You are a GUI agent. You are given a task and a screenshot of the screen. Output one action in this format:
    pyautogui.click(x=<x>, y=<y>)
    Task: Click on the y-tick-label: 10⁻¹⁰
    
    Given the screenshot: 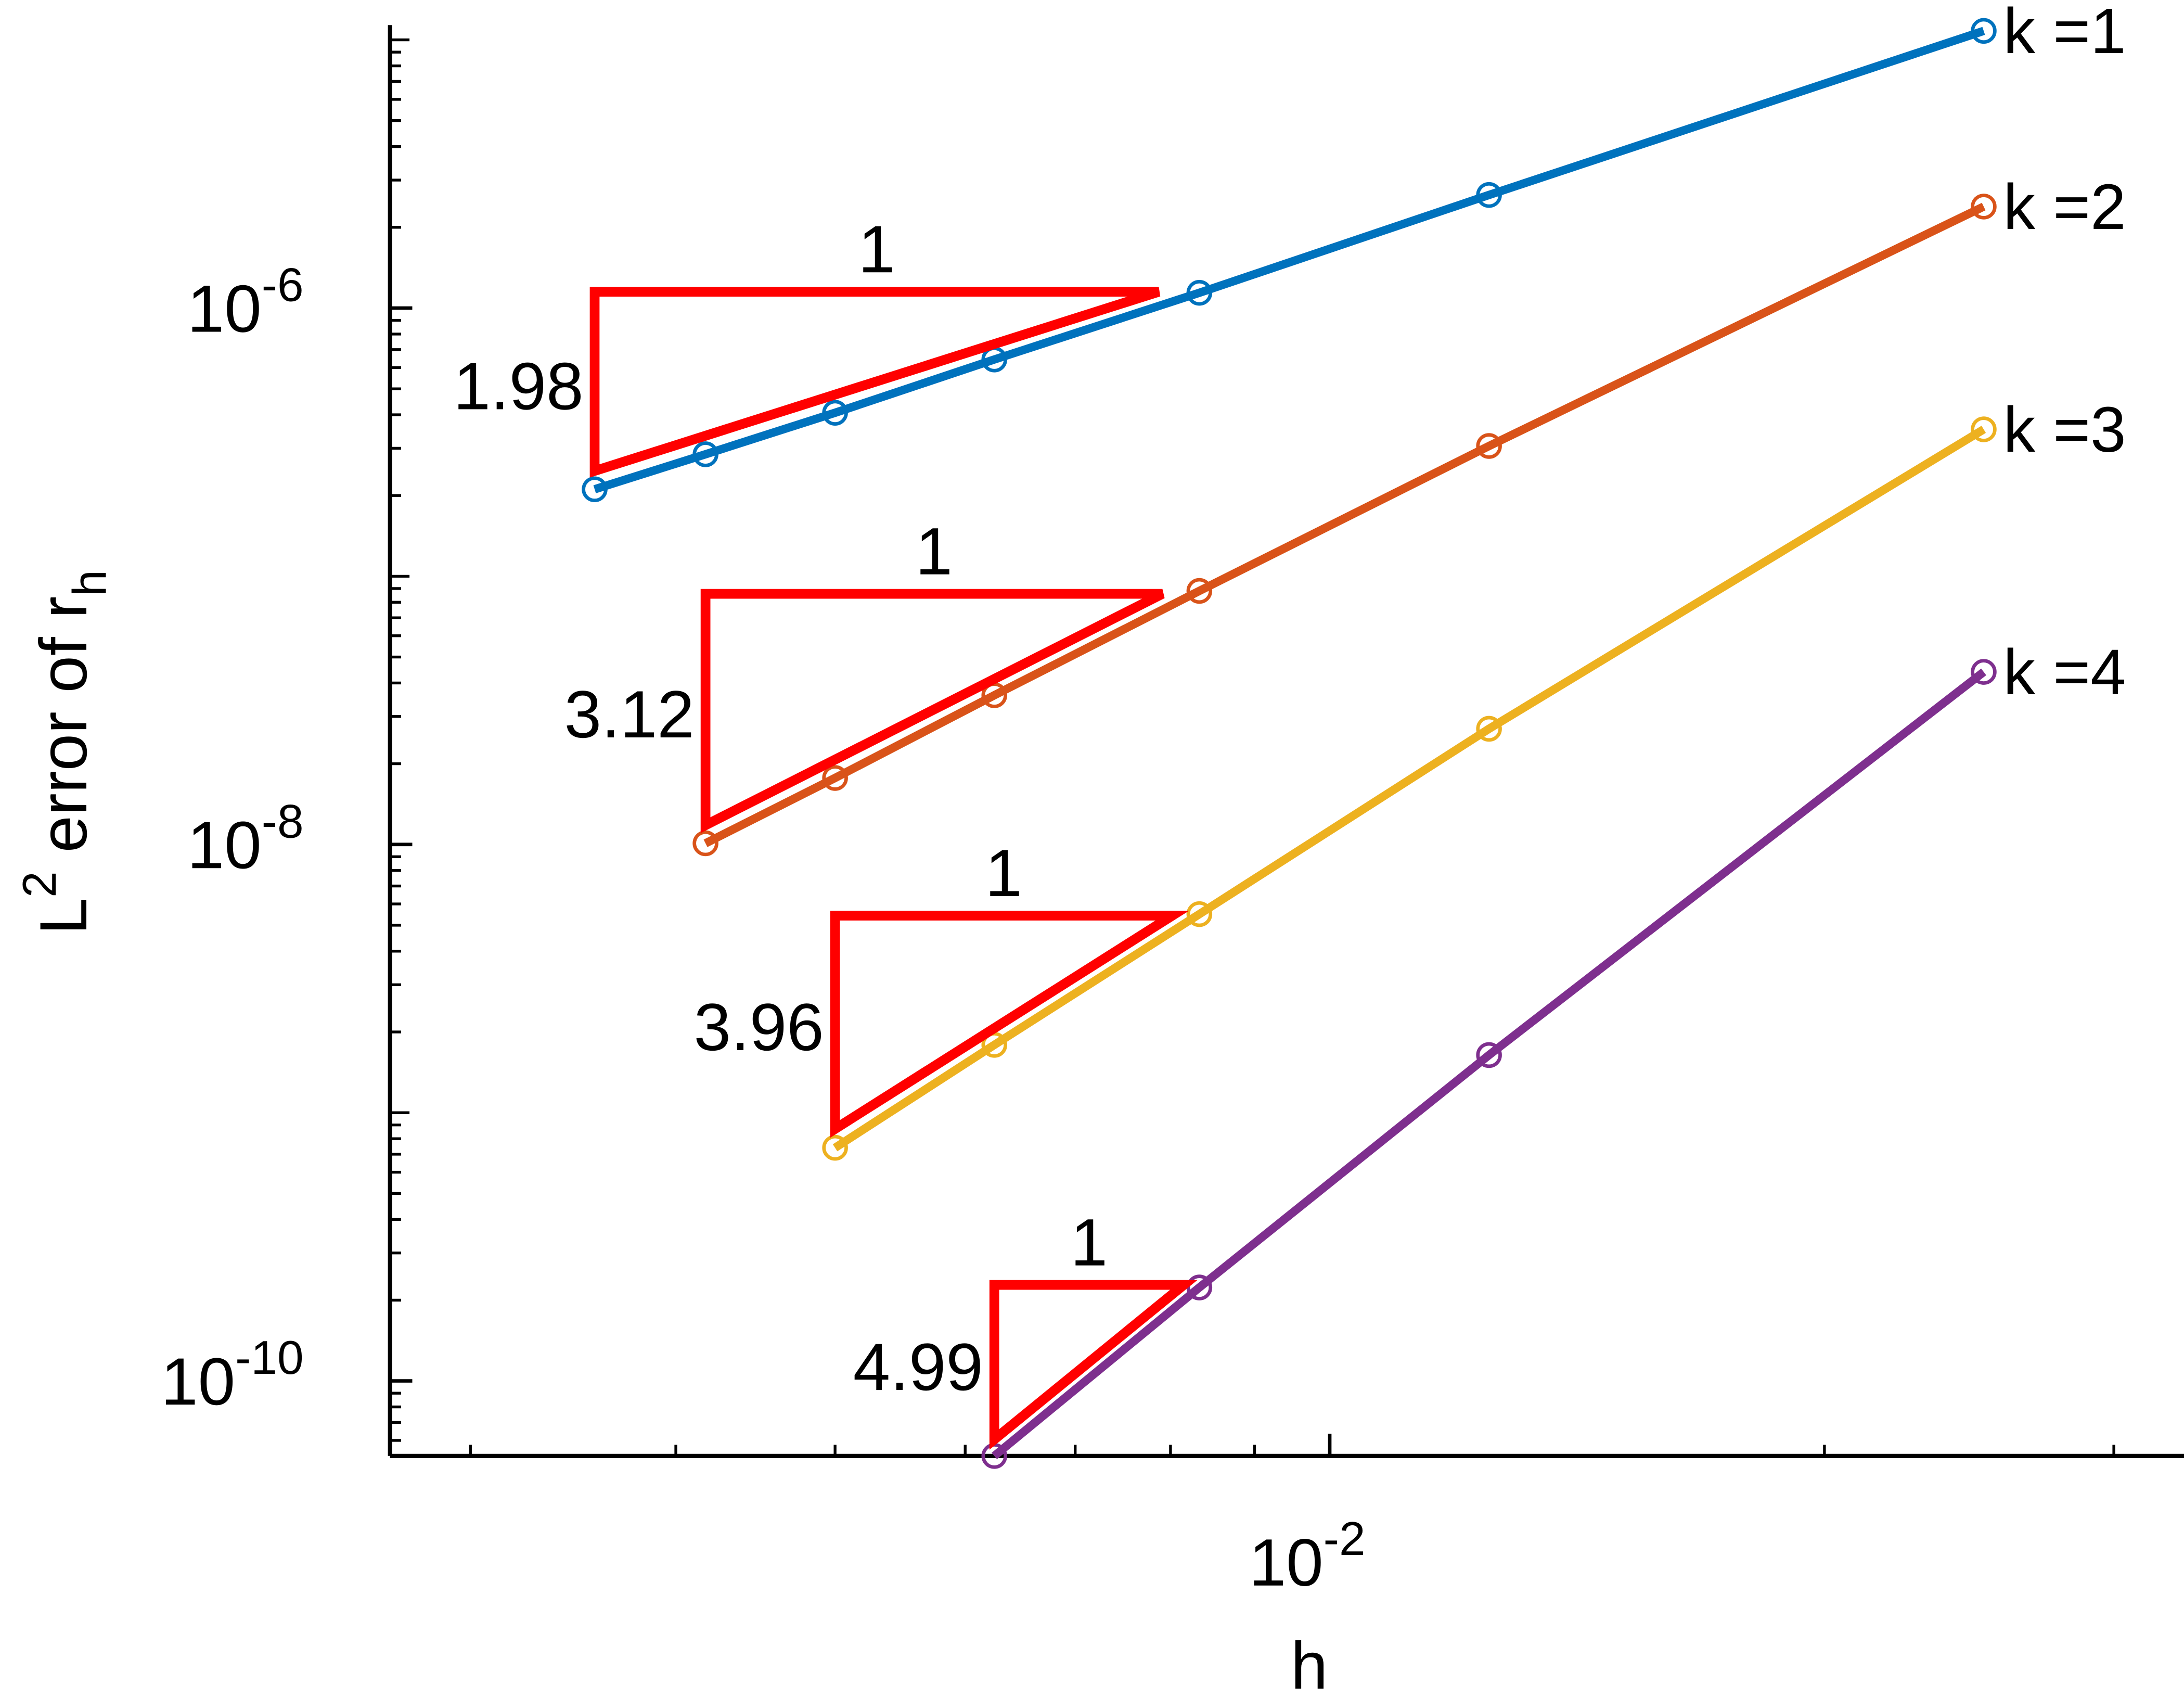 What is the action you would take?
    pyautogui.click(x=232, y=1375)
    